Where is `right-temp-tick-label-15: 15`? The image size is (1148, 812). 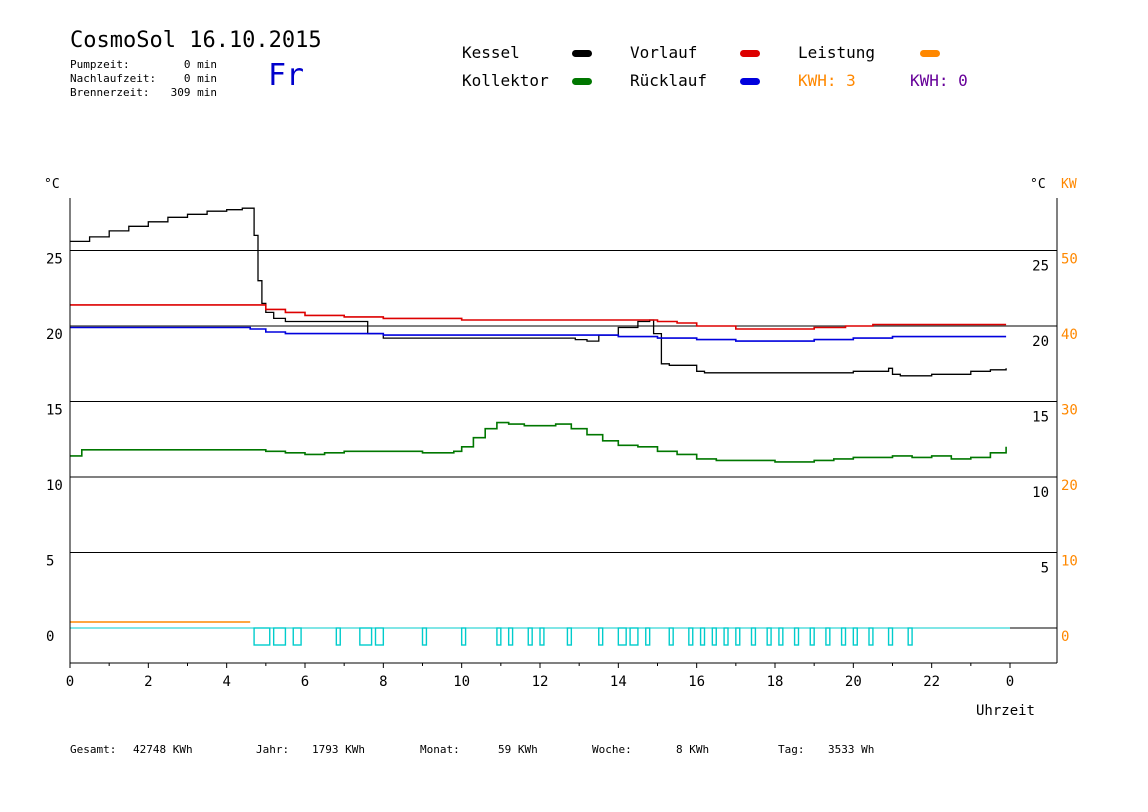
right-temp-tick-label-15: 15 is located at coordinates (1040, 418).